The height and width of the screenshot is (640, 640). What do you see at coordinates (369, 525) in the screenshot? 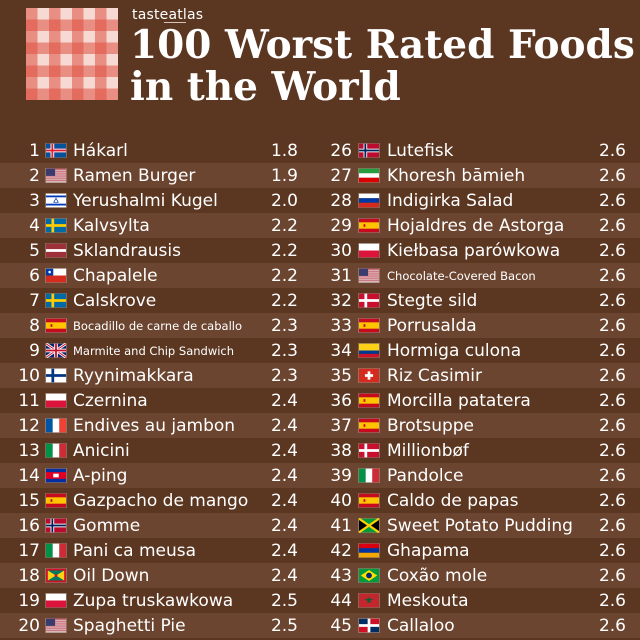
I see `jamaica-flag-icon` at bounding box center [369, 525].